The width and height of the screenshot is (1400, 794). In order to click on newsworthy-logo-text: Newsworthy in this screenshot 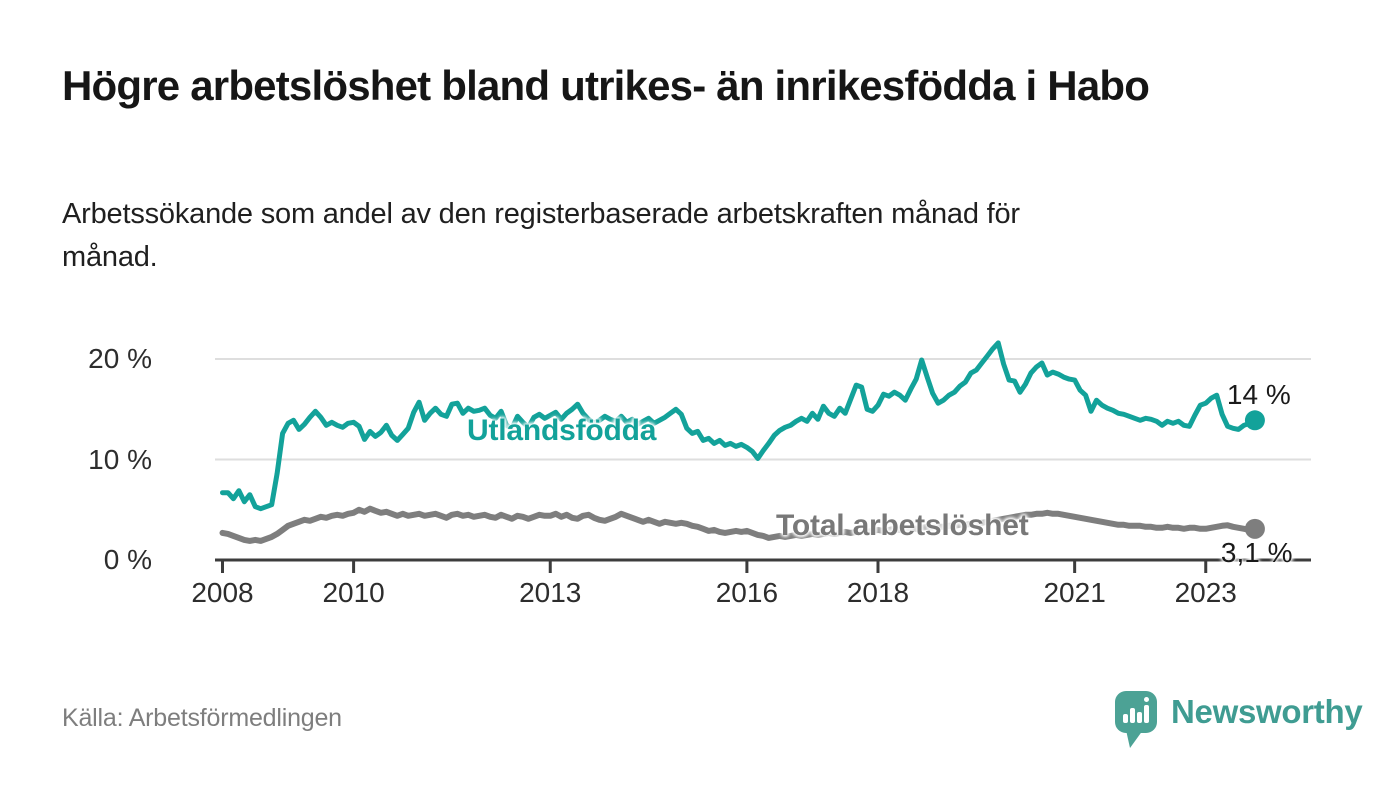, I will do `click(1267, 711)`.